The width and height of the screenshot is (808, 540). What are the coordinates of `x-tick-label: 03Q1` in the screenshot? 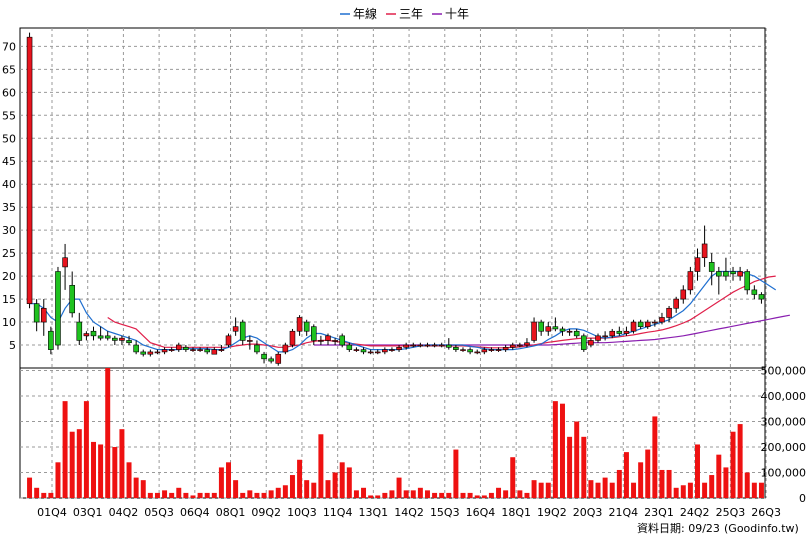 It's located at (88, 512).